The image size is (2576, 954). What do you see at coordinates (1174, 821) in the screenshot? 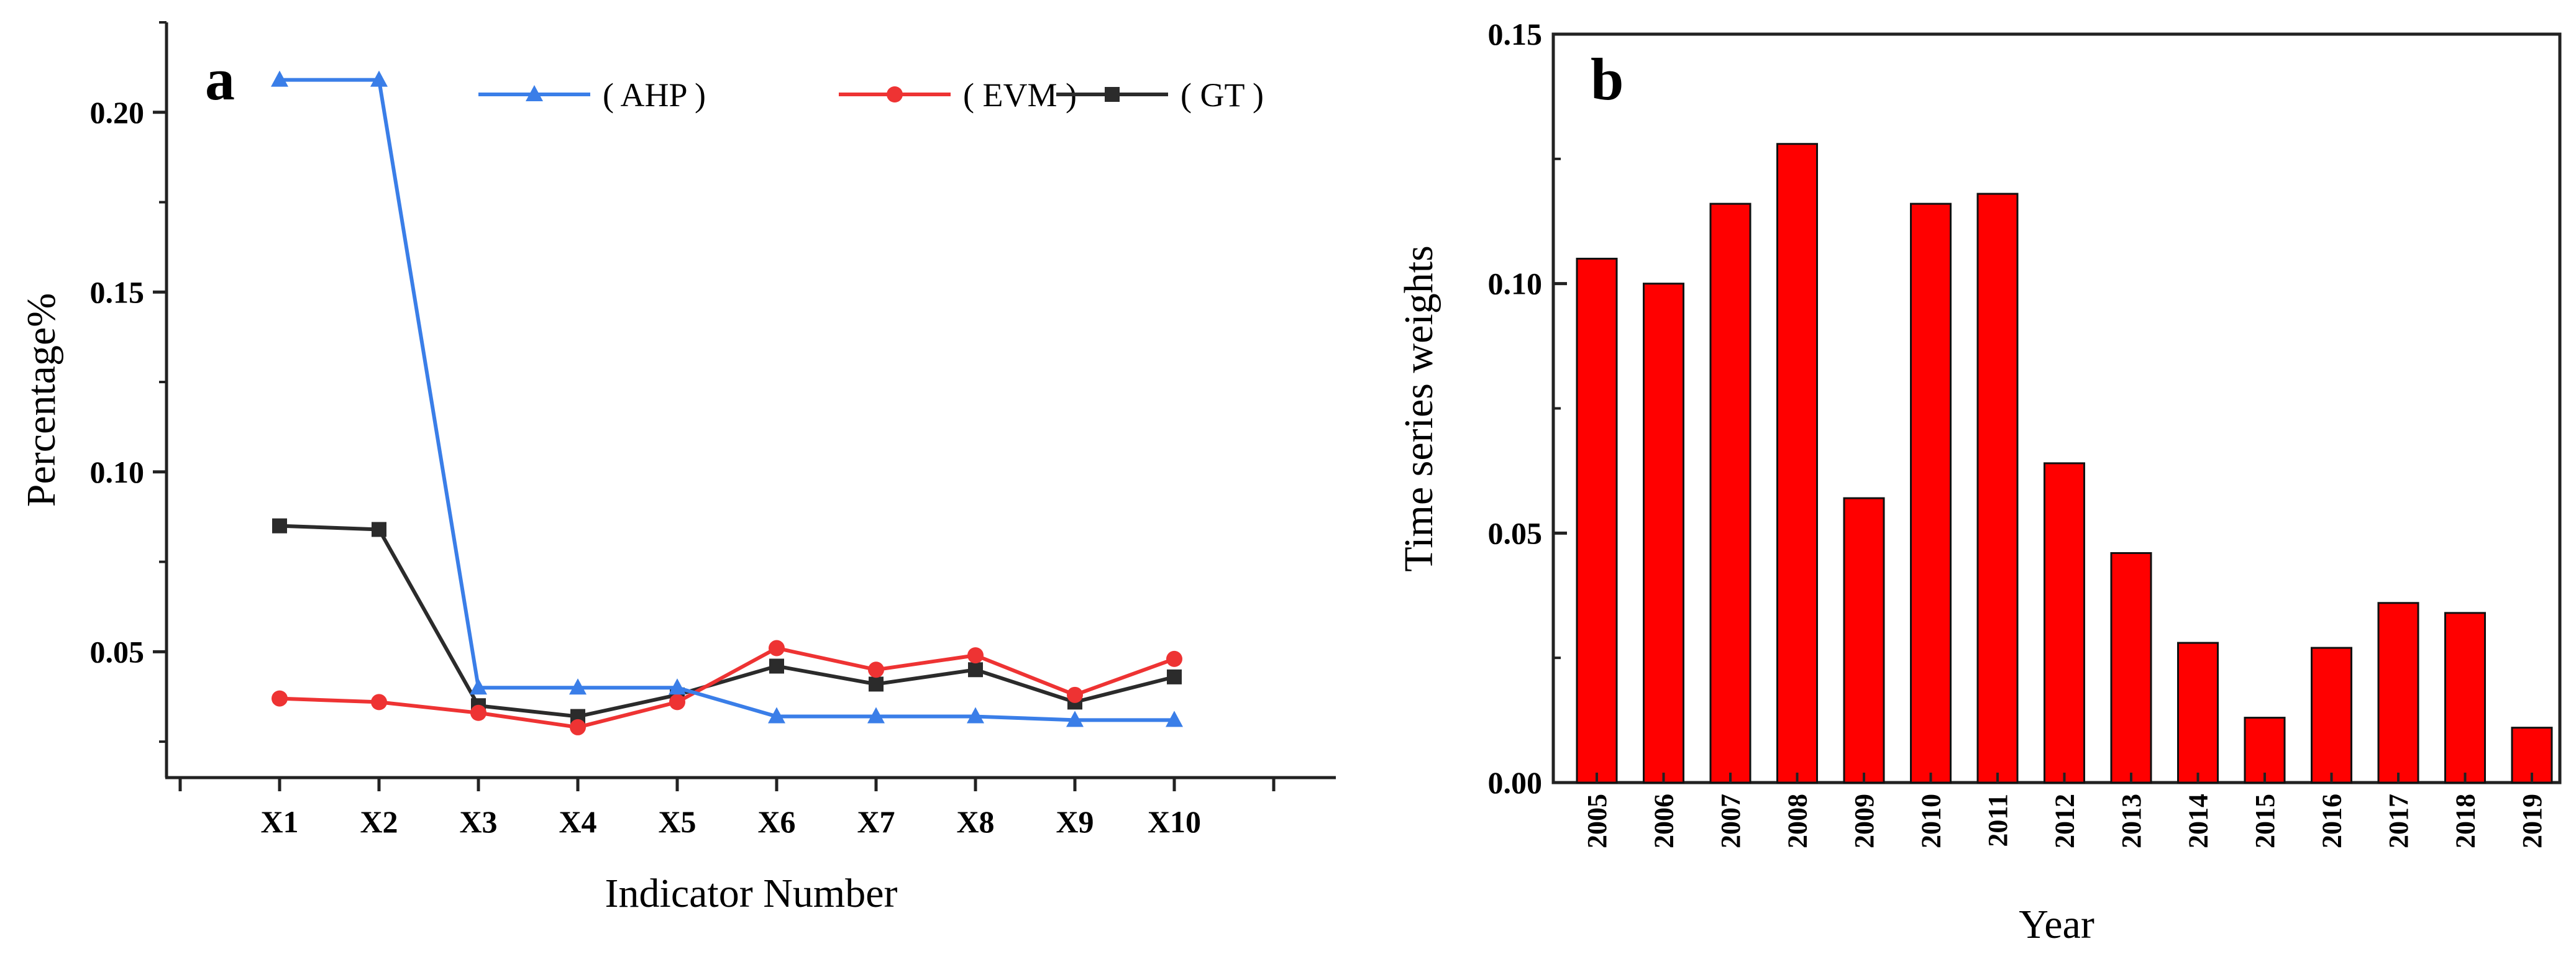
I see `panel-a-x-tick-label: X10` at bounding box center [1174, 821].